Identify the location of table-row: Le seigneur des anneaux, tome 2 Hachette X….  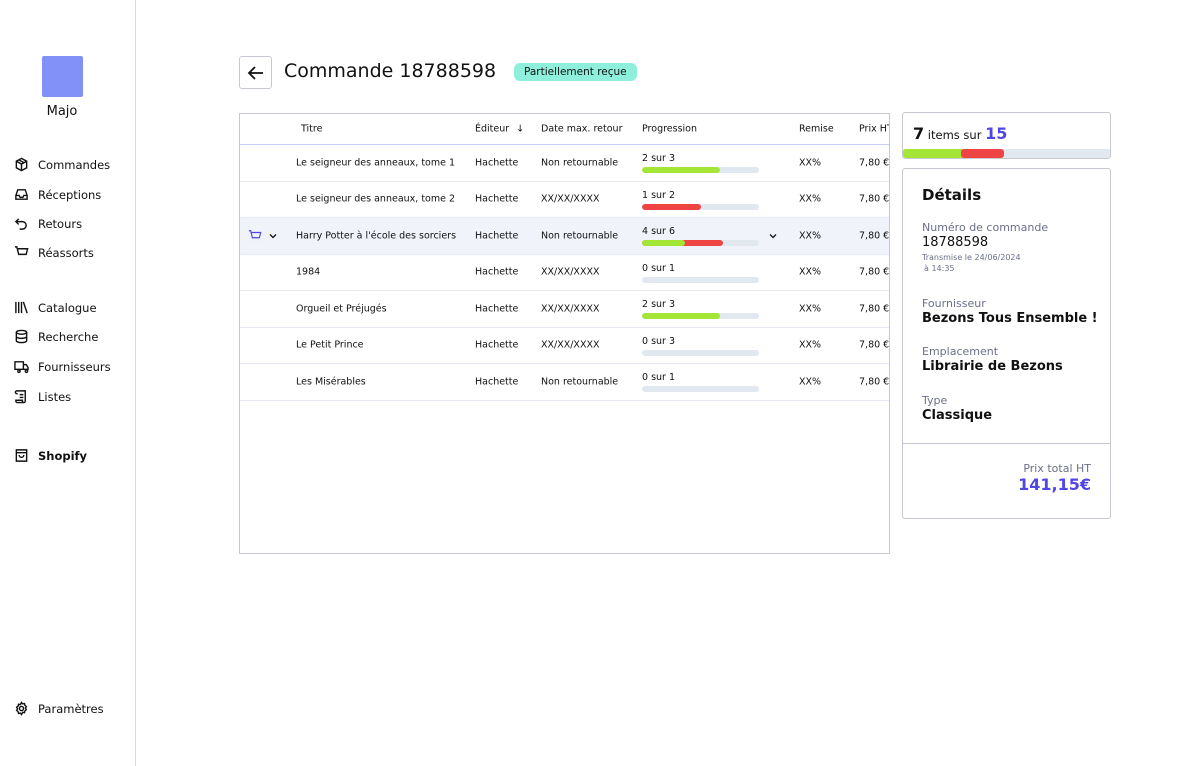
(565, 200).